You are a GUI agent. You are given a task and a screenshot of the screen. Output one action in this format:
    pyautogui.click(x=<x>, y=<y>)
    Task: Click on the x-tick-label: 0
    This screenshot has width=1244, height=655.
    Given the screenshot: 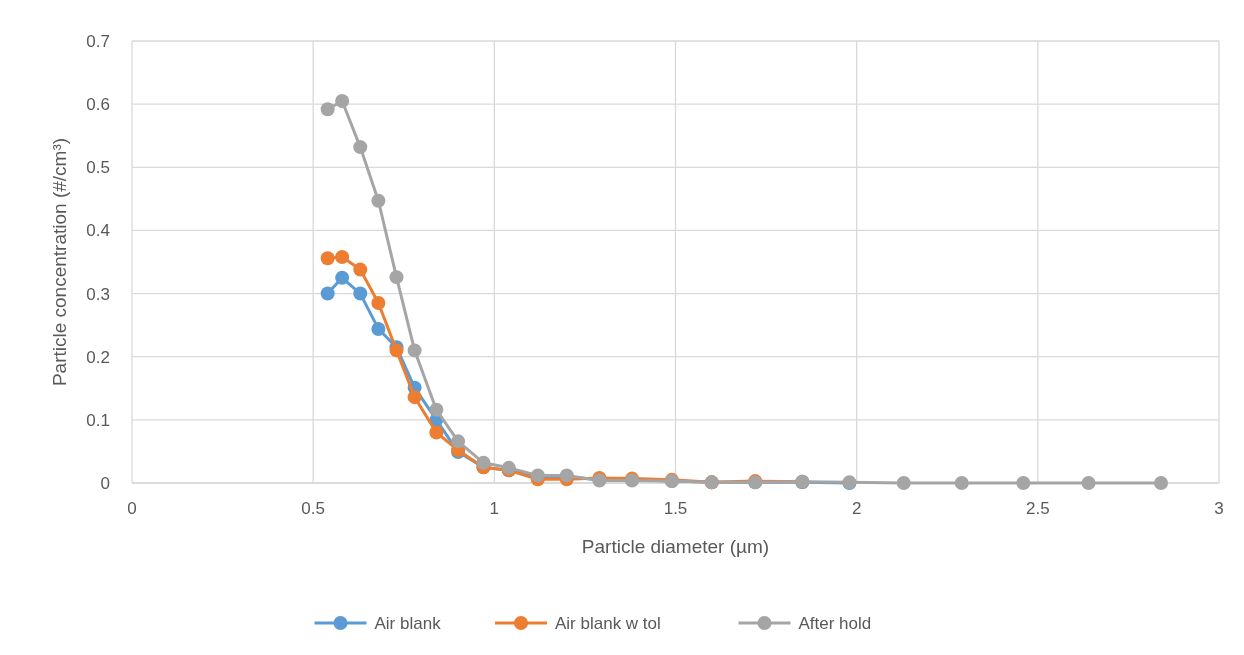 What is the action you would take?
    pyautogui.click(x=132, y=508)
    